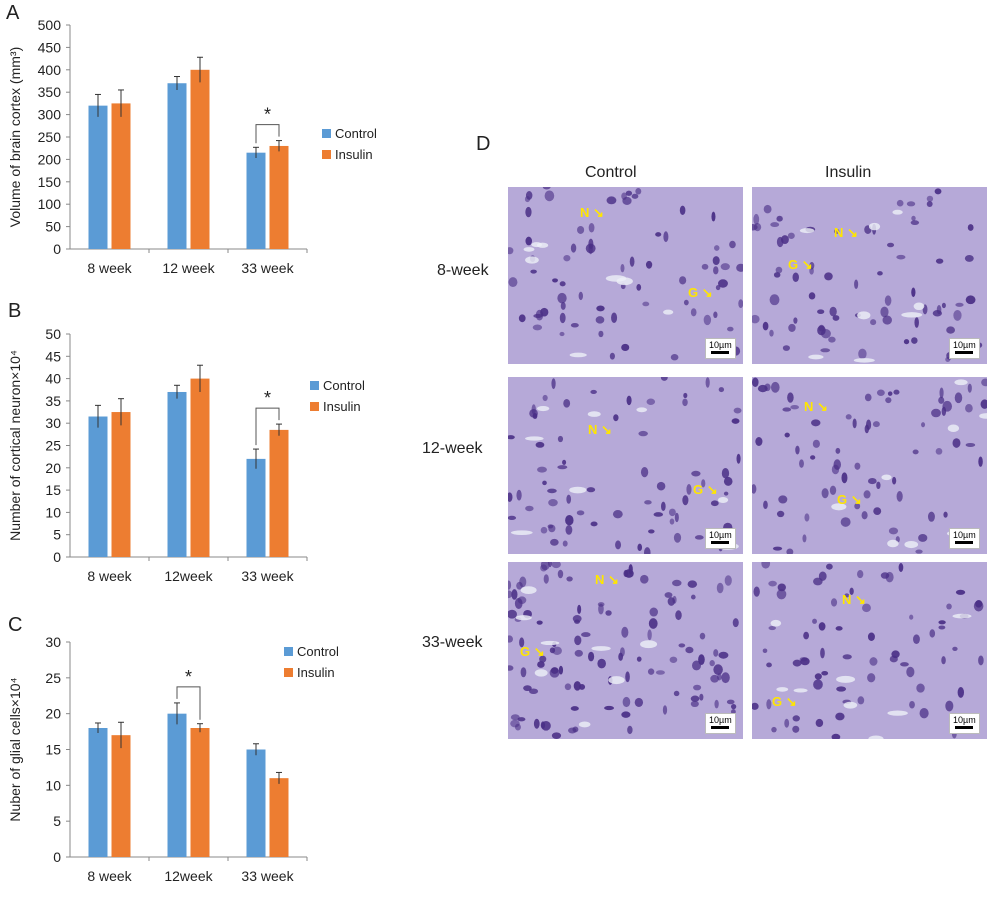 The height and width of the screenshot is (897, 1000). Describe the element at coordinates (50, 92) in the screenshot. I see `y-tick-label: 350` at that location.